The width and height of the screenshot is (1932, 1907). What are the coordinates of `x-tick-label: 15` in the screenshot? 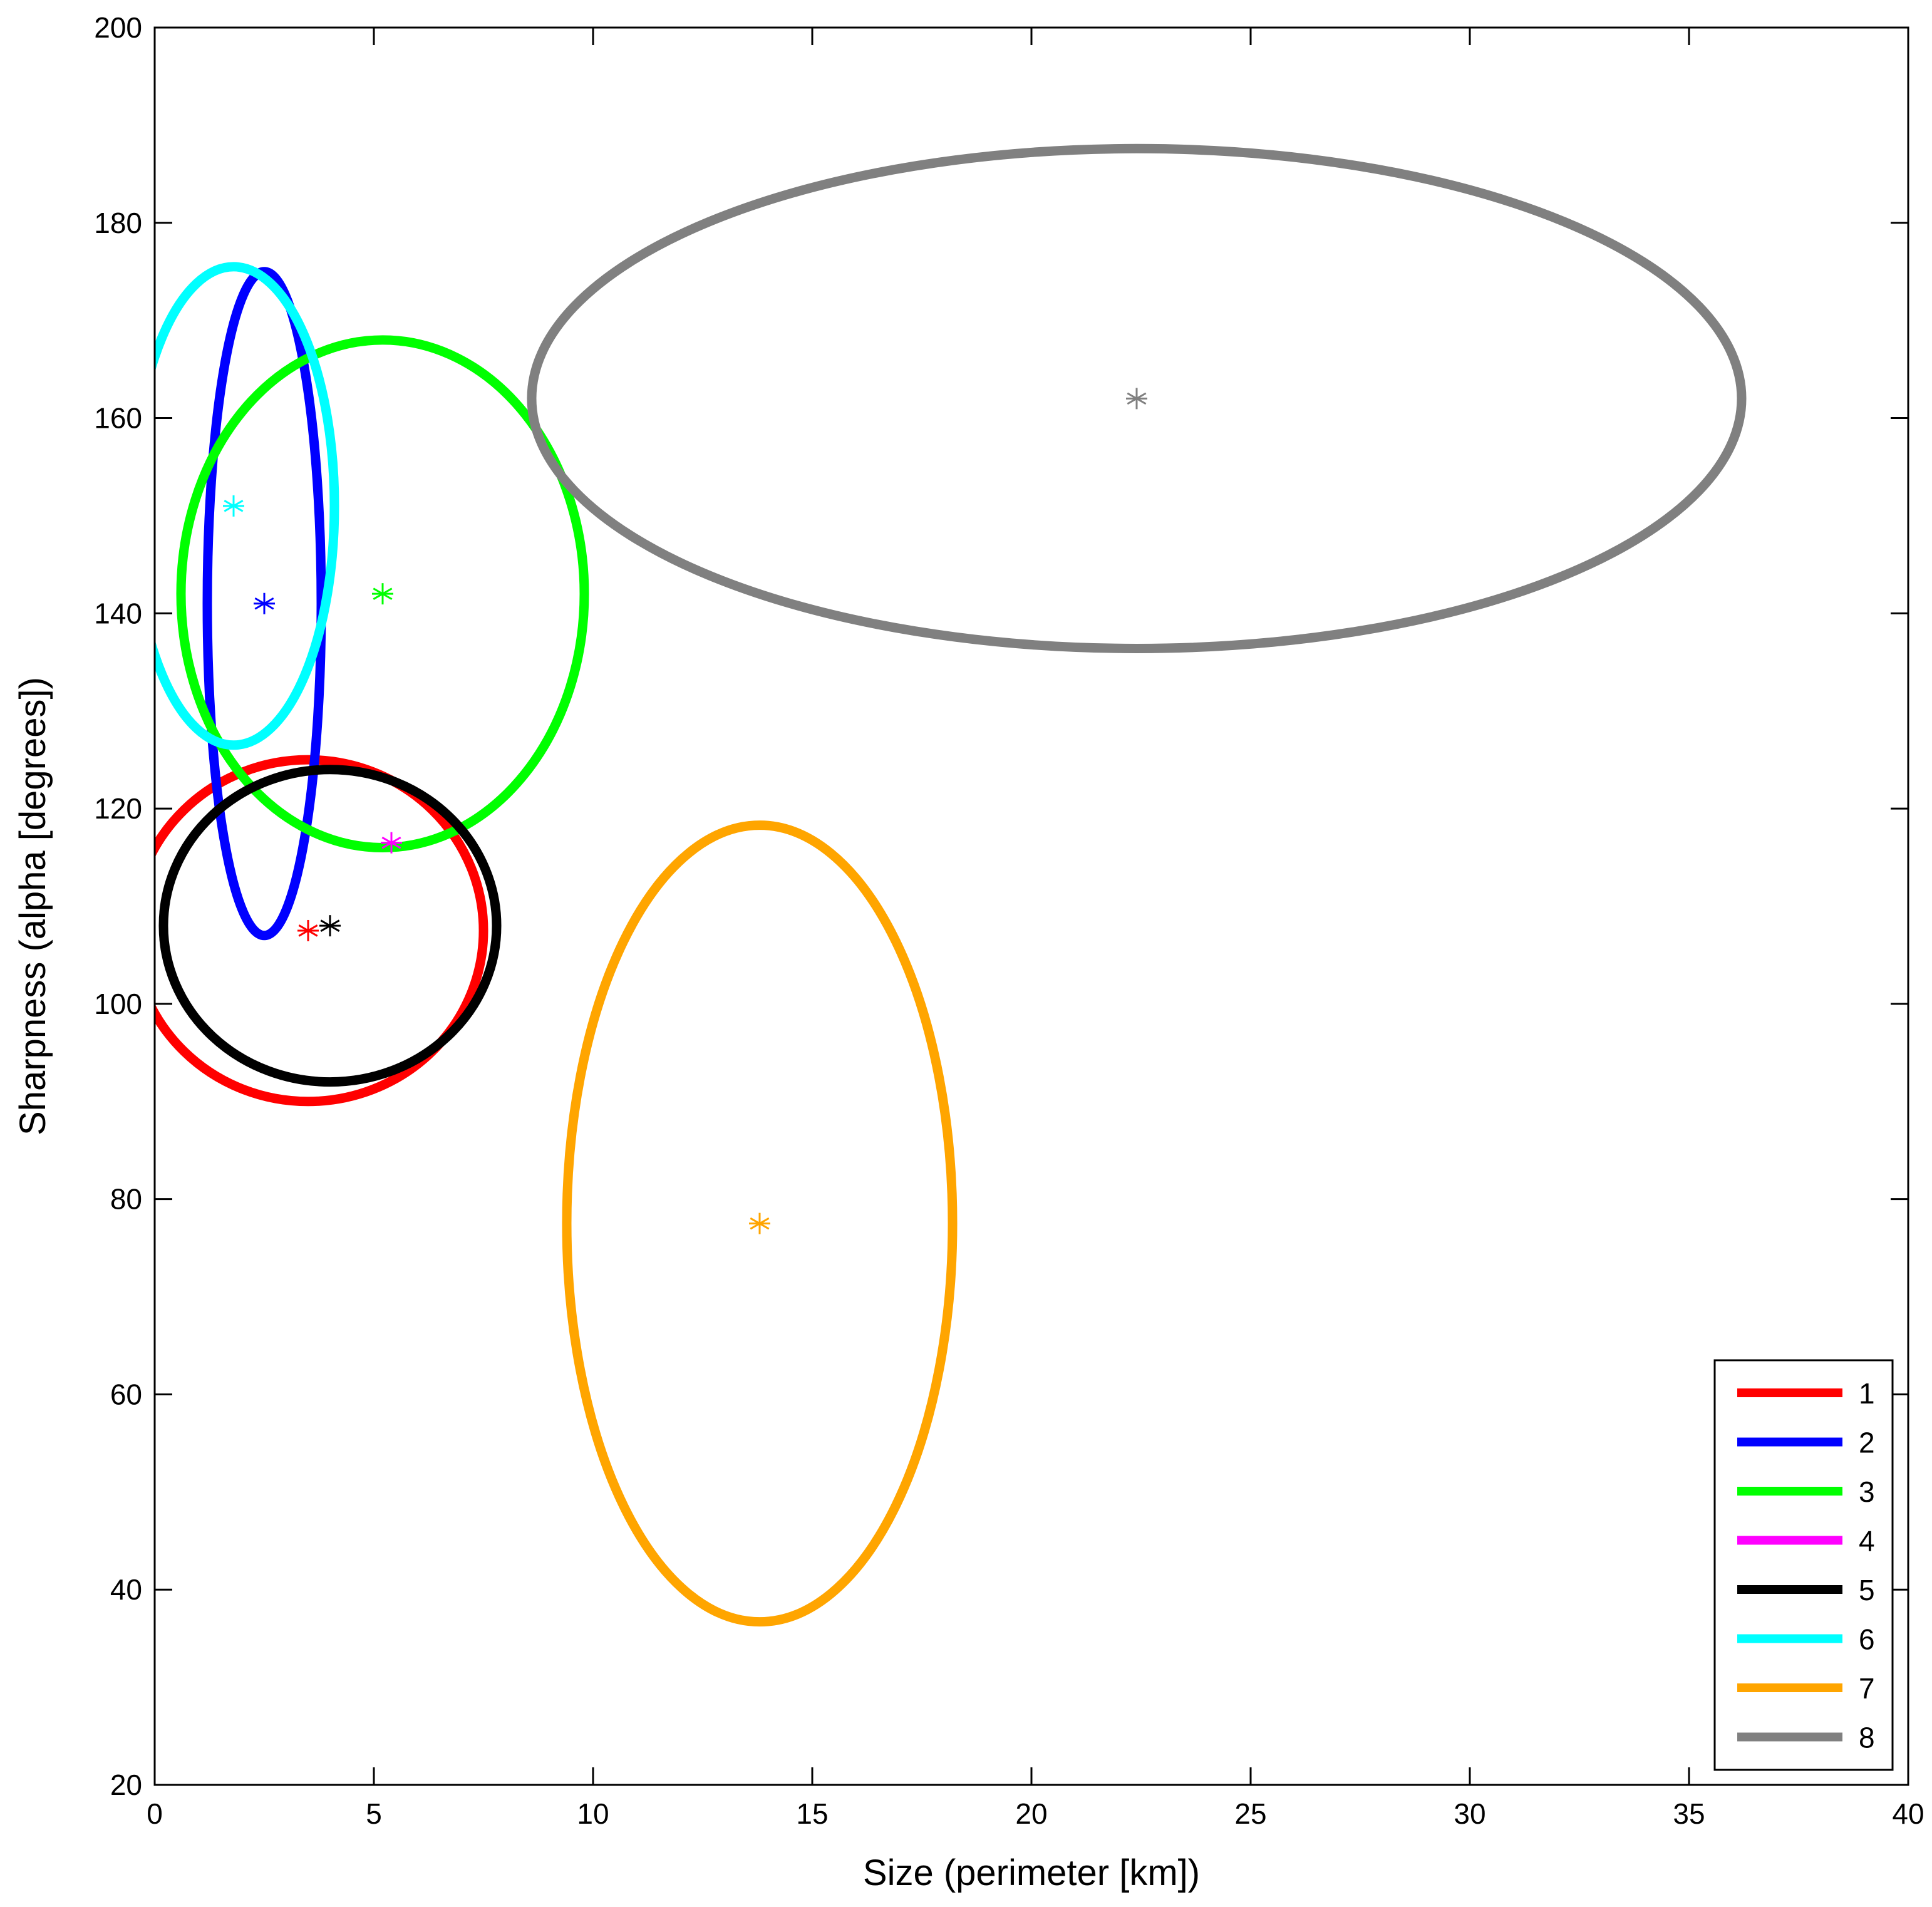 It's located at (812, 1813).